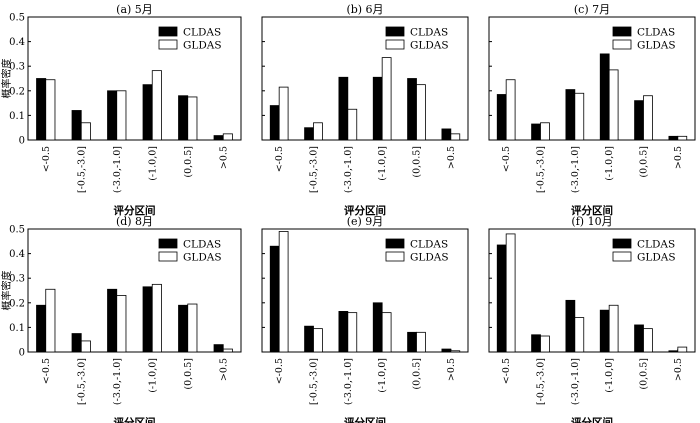 The image size is (700, 423). I want to click on chart-title: (a) 5月, so click(134, 9).